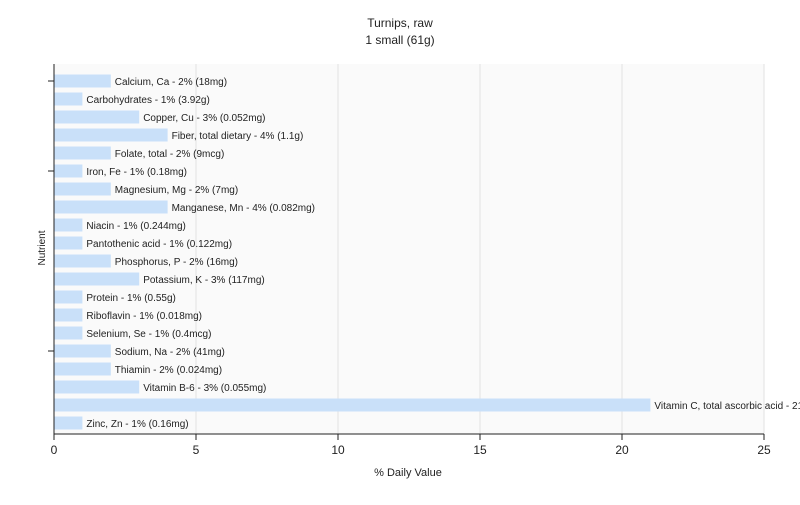 Image resolution: width=800 pixels, height=505 pixels. What do you see at coordinates (176, 262) in the screenshot?
I see `bar-label: Phosphorus, P - 2% (16mg)` at bounding box center [176, 262].